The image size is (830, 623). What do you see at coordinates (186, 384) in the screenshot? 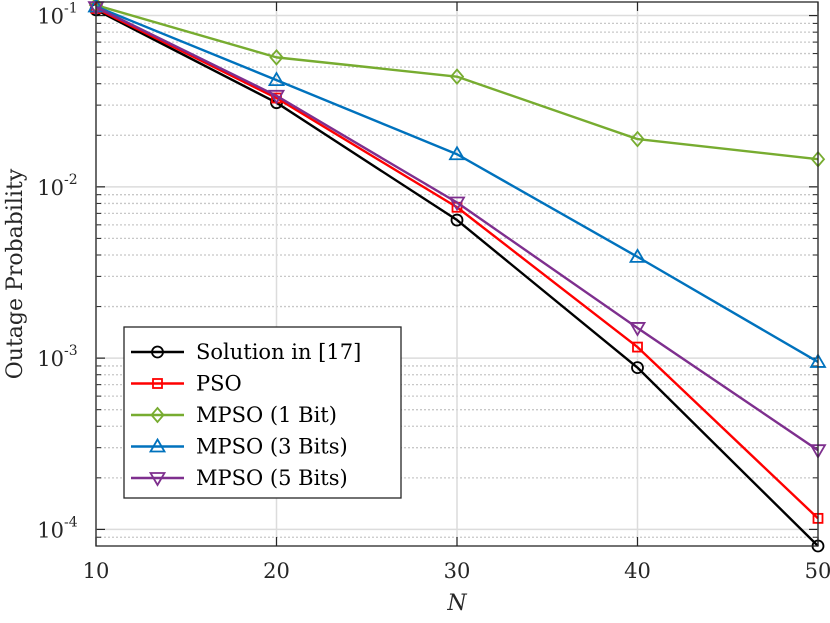
I see `legend-entry: PSO` at bounding box center [186, 384].